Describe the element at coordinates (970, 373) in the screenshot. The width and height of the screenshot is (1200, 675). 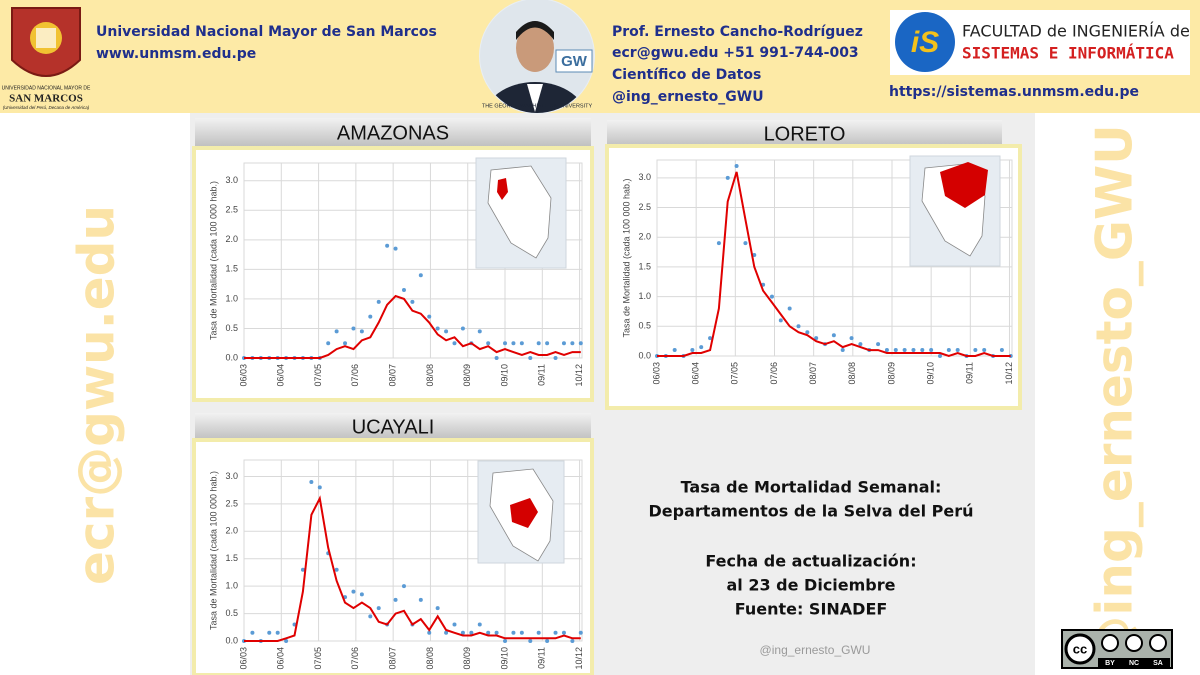
I see `x-tick-label: 09/11` at that location.